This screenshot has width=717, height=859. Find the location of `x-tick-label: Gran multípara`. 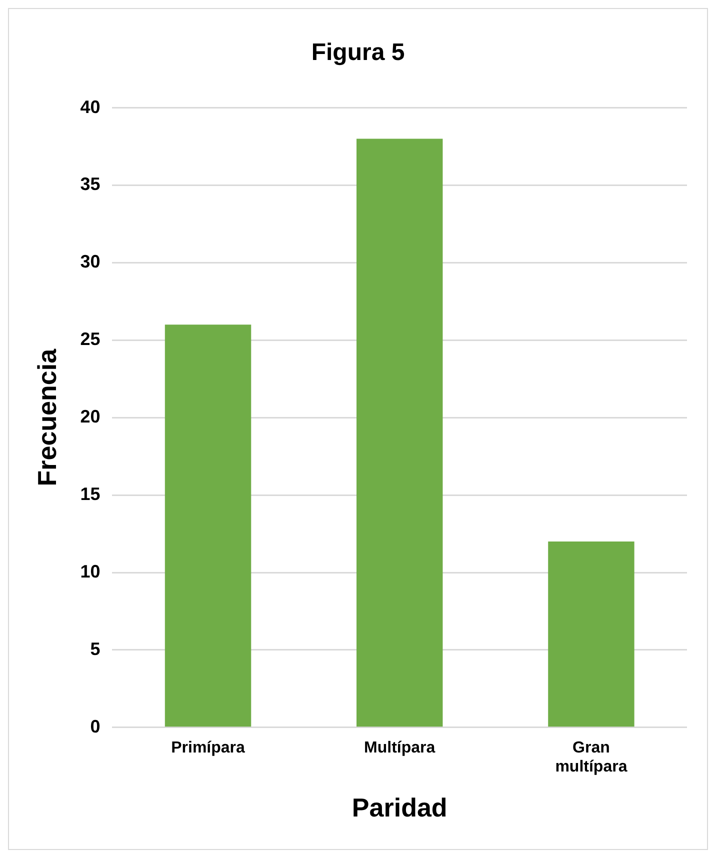

x-tick-label: Gran multípara is located at coordinates (591, 757).